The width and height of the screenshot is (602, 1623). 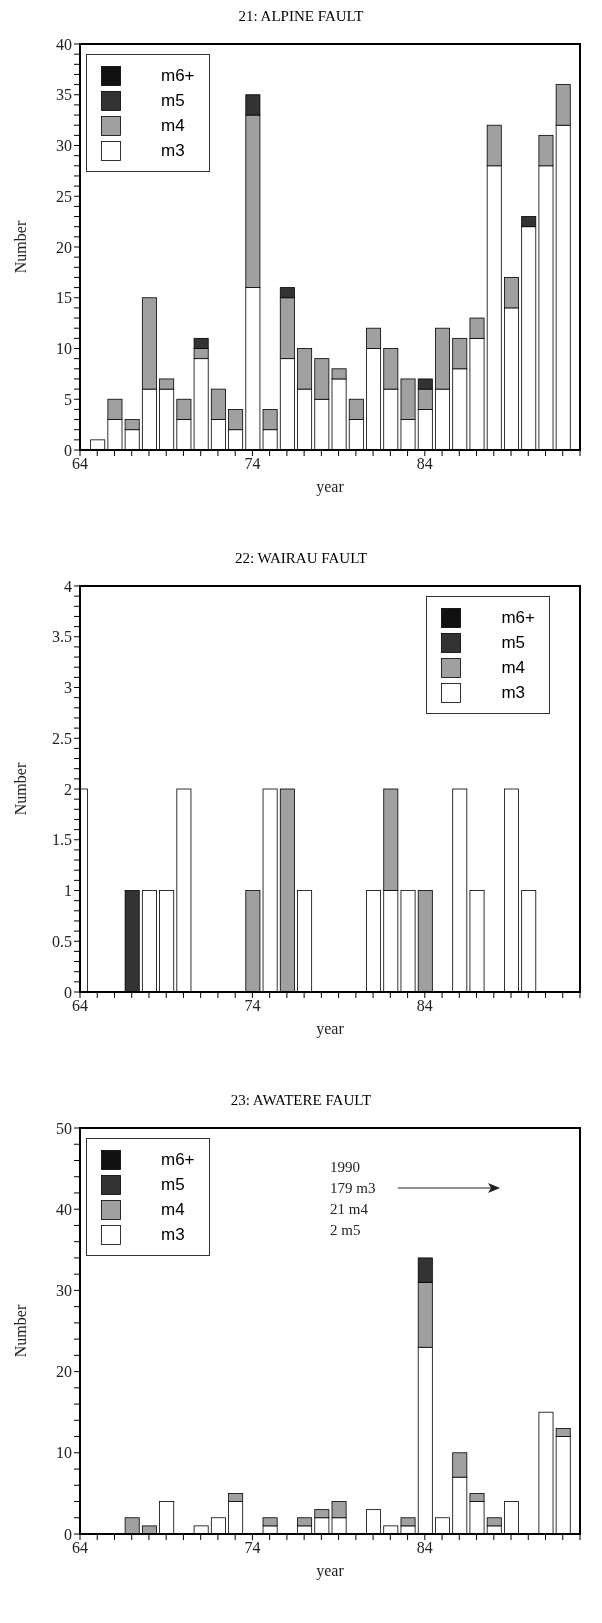 I want to click on y-tick-label: 2.5, so click(x=62, y=738).